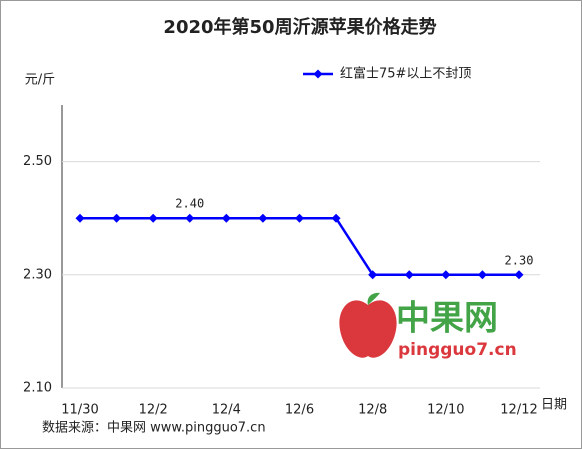 This screenshot has width=582, height=449. I want to click on chart-title: 2020年第50周沂源苹果价格走势, so click(299, 27).